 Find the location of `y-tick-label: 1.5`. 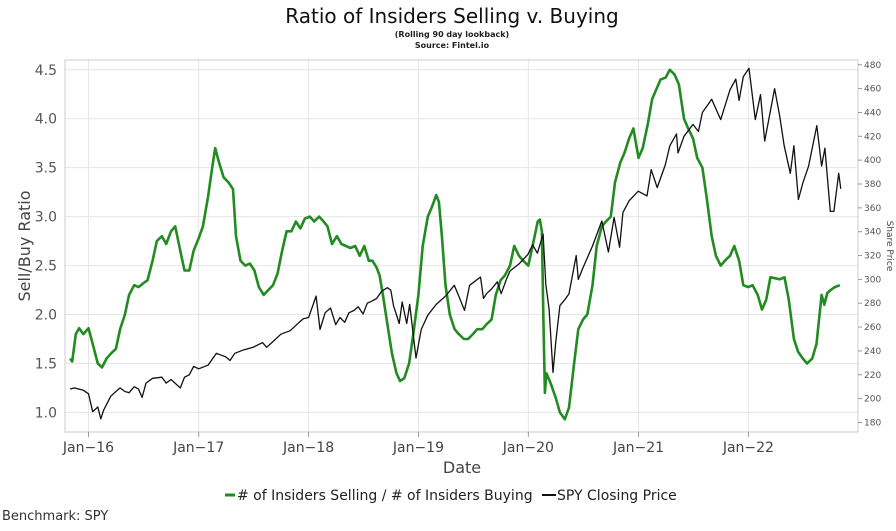

y-tick-label: 1.5 is located at coordinates (46, 364).